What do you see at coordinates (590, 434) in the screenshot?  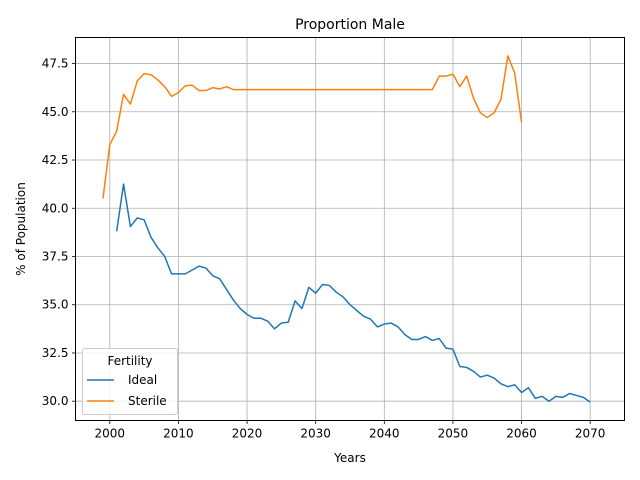 I see `x-tick-label: 2070` at bounding box center [590, 434].